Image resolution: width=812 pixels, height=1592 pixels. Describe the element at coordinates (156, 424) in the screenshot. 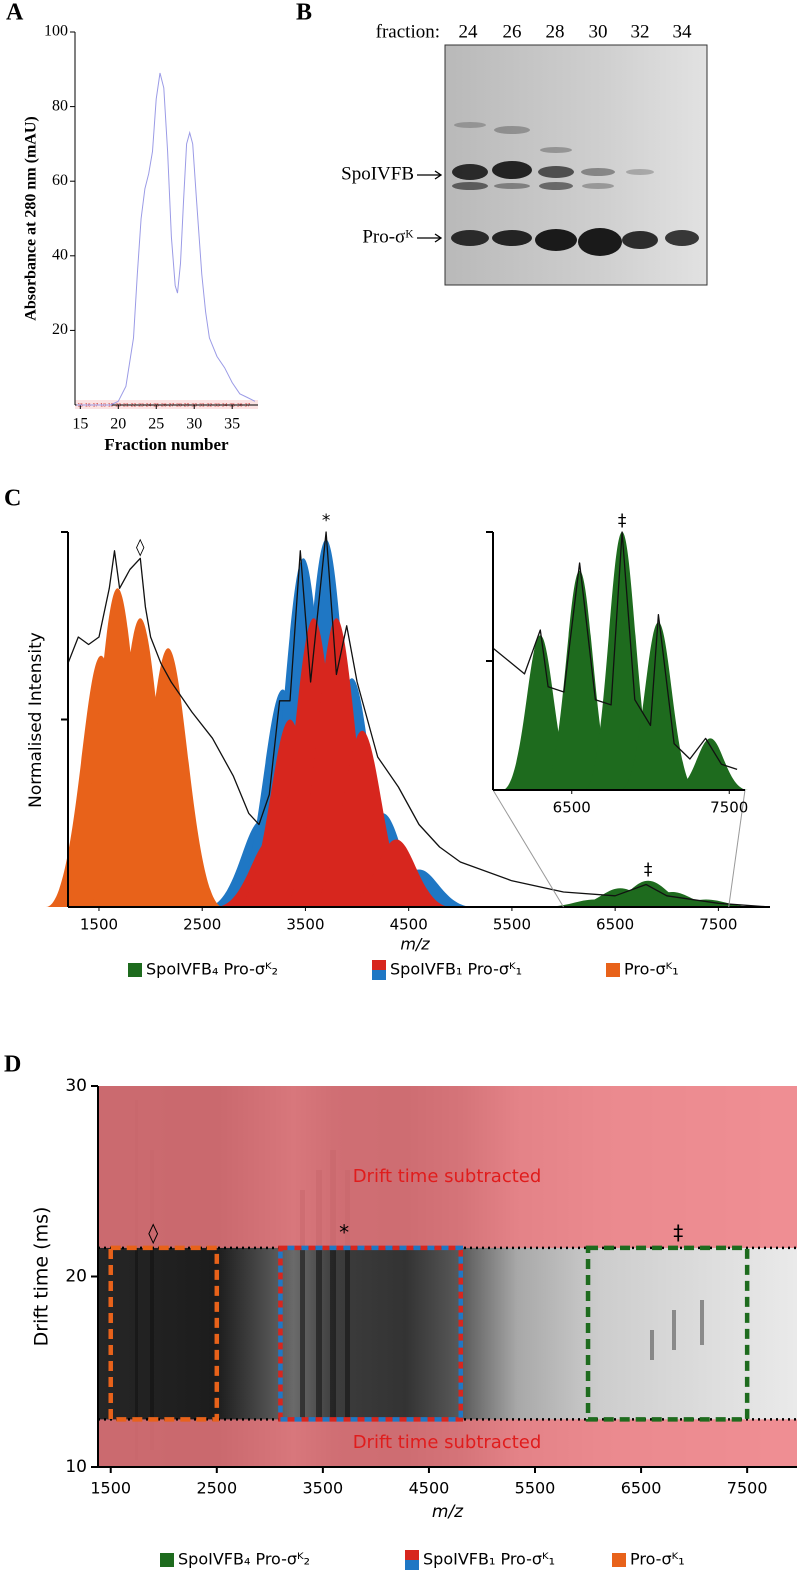

I see `x-tick-label: 25` at that location.